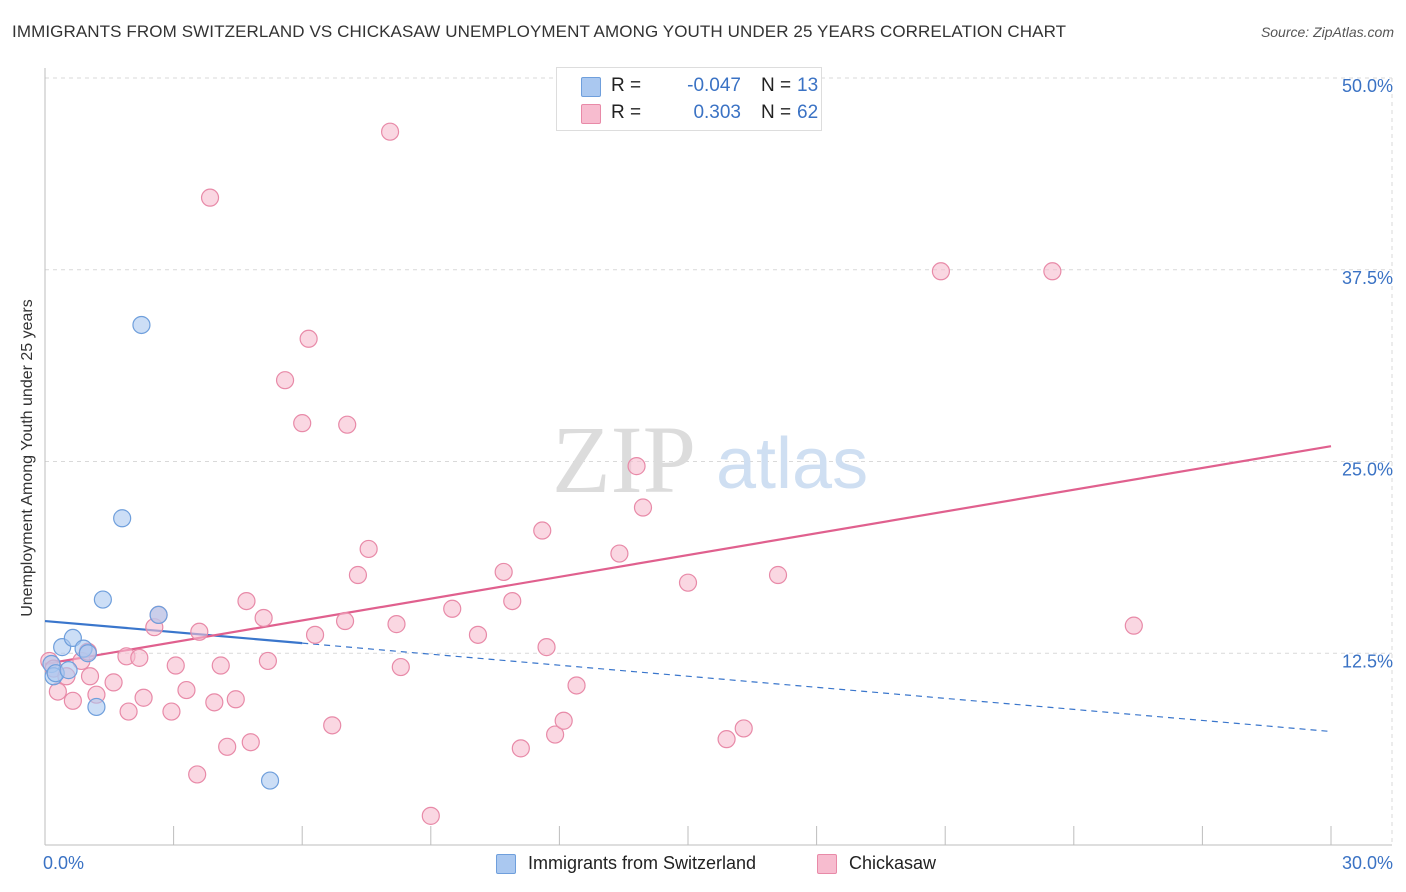 The height and width of the screenshot is (892, 1406). I want to click on watermark-zip: ZIP, so click(624, 459).